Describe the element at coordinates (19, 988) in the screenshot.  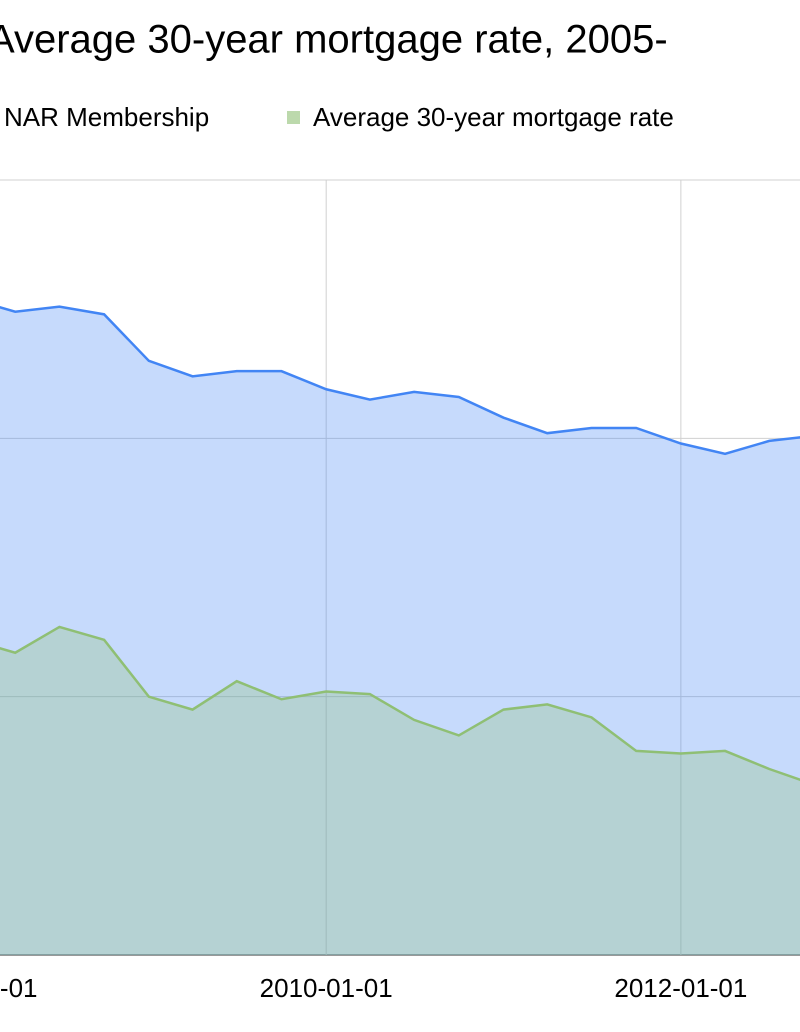
I see `x-tick-label: 2008-01-01` at that location.